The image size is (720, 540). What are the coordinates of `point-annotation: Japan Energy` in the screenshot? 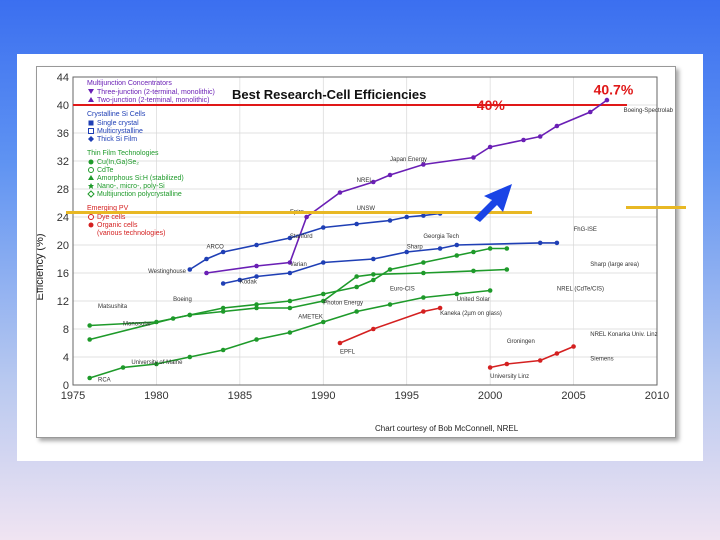 It's located at (408, 160).